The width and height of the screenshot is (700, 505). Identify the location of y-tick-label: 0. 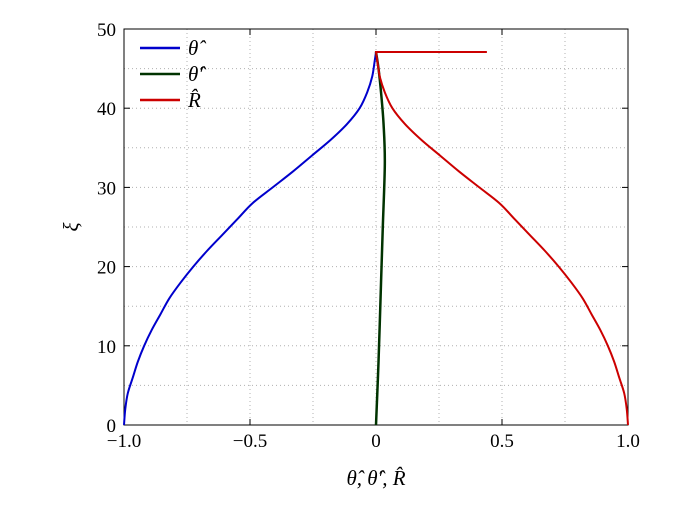
(112, 426).